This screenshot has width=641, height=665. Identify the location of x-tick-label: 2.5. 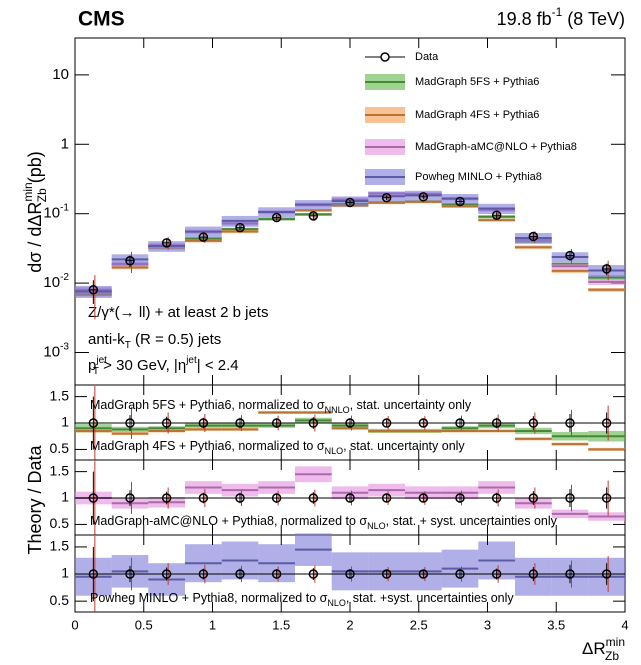
(419, 624).